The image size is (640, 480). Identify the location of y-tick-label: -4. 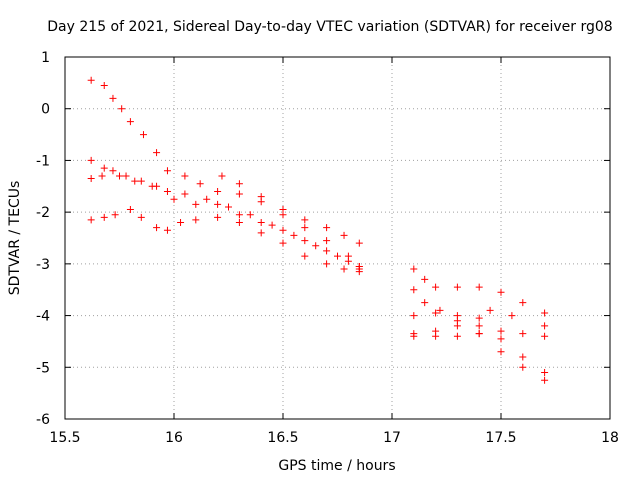
(43, 317).